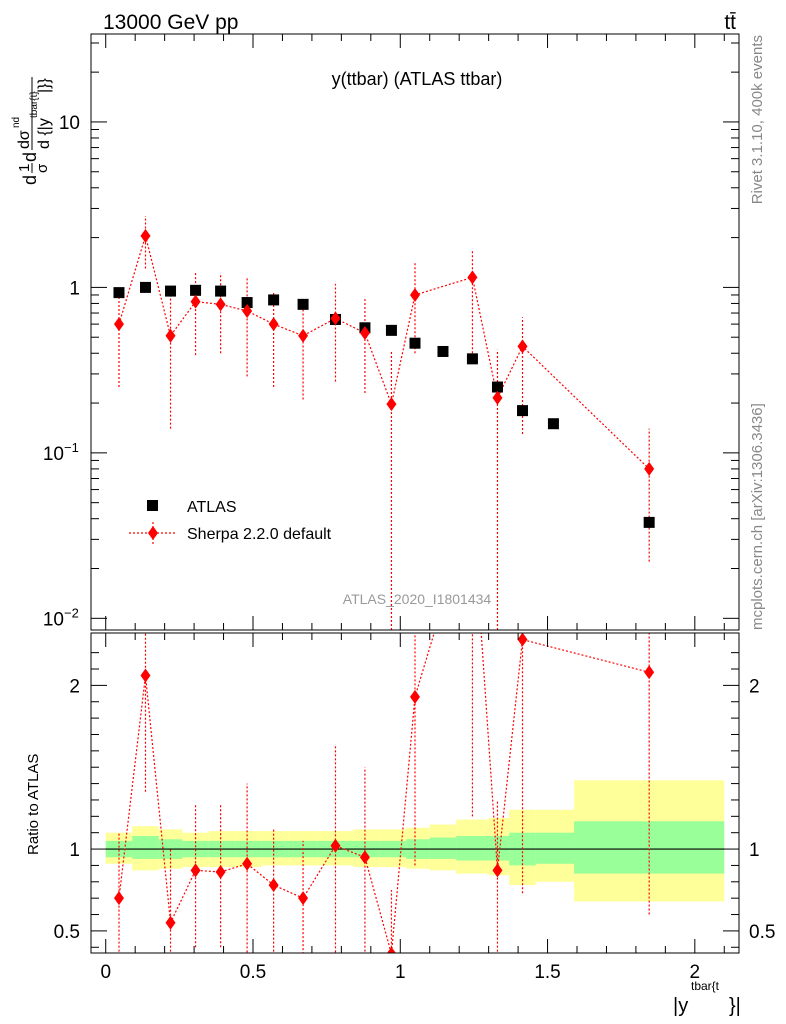 This screenshot has width=786, height=1024. I want to click on y-axis-label-mid: d, so click(30, 157).